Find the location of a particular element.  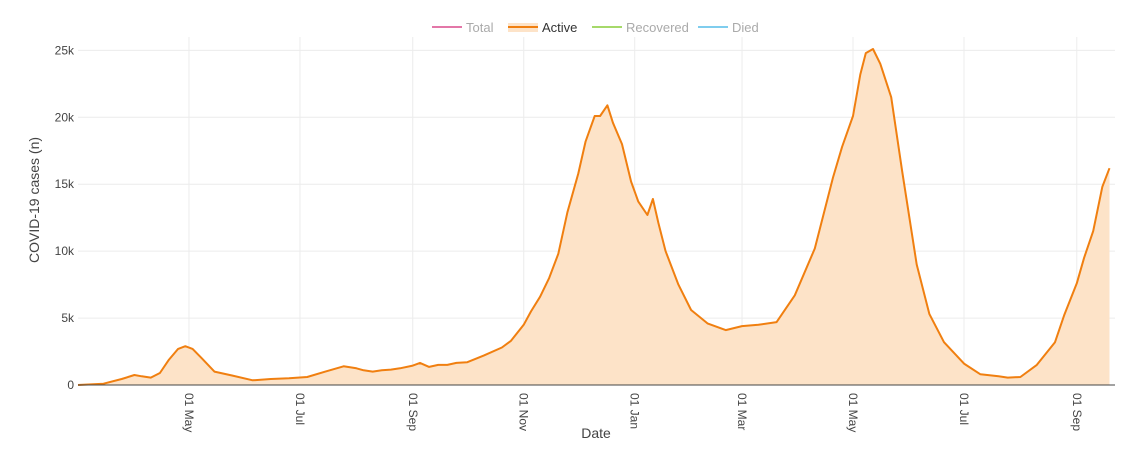

legend-label: Active is located at coordinates (559, 27).